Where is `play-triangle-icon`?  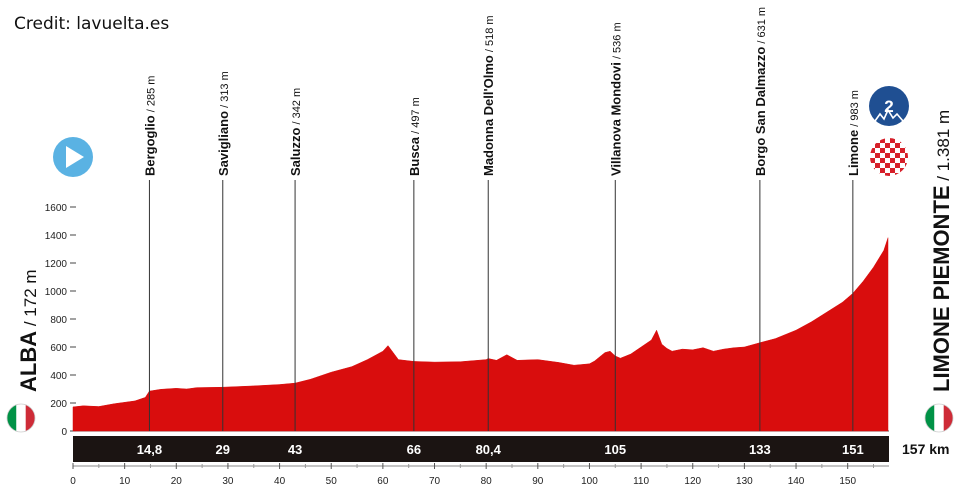 play-triangle-icon is located at coordinates (75, 157).